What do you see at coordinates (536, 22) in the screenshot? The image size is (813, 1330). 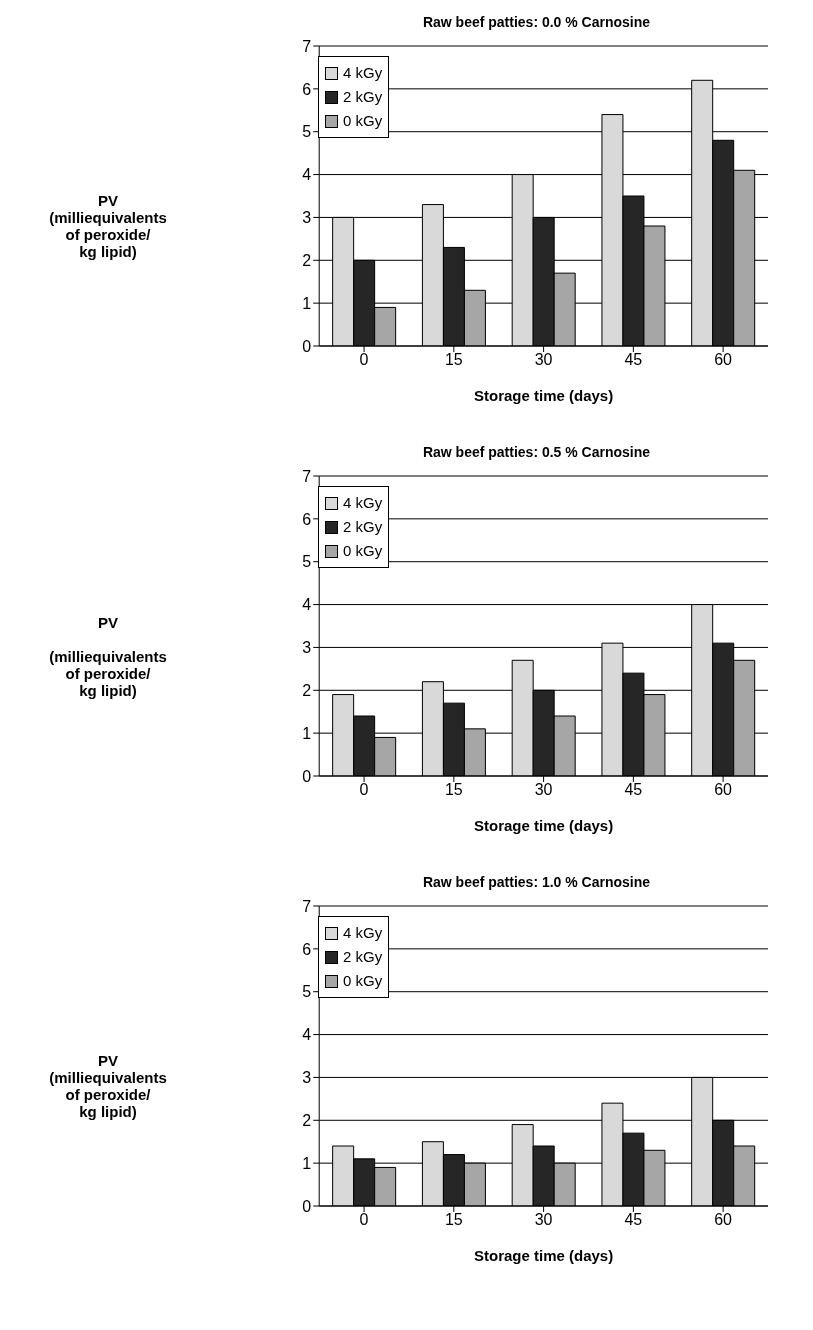 I see `chart-title: Raw beef patties: 0.0 % Carnosine` at bounding box center [536, 22].